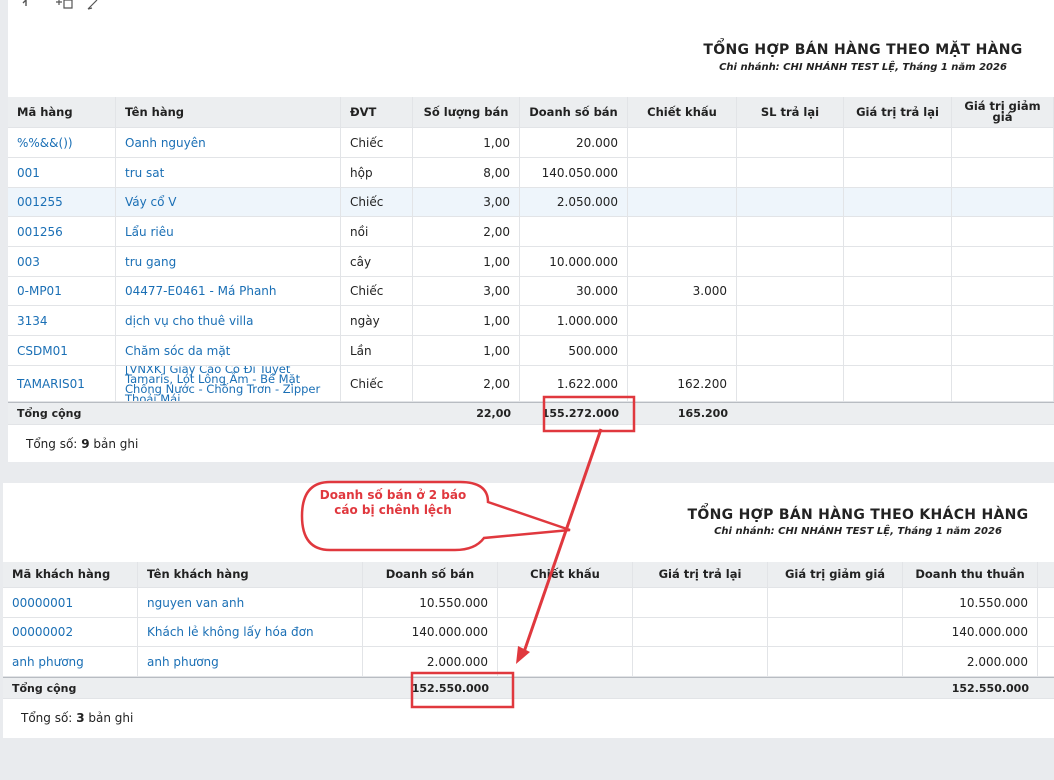 The image size is (1054, 780). I want to click on cell-text: 04477-E0461 - Má Phanh, so click(201, 291).